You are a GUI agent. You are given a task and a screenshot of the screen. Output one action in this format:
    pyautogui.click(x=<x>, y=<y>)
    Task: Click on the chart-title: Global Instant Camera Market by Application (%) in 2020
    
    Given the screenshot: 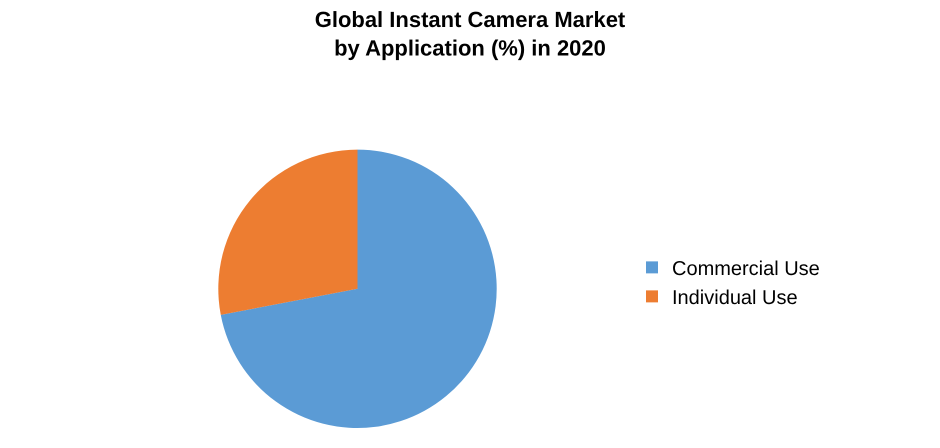 What is the action you would take?
    pyautogui.click(x=470, y=33)
    